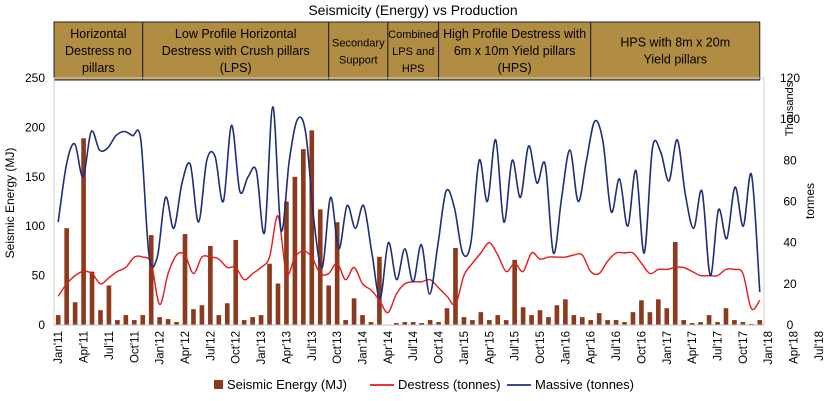 This screenshot has height=401, width=827. Describe the element at coordinates (287, 384) in the screenshot. I see `legend-label: Seismic Energy (MJ)` at that location.